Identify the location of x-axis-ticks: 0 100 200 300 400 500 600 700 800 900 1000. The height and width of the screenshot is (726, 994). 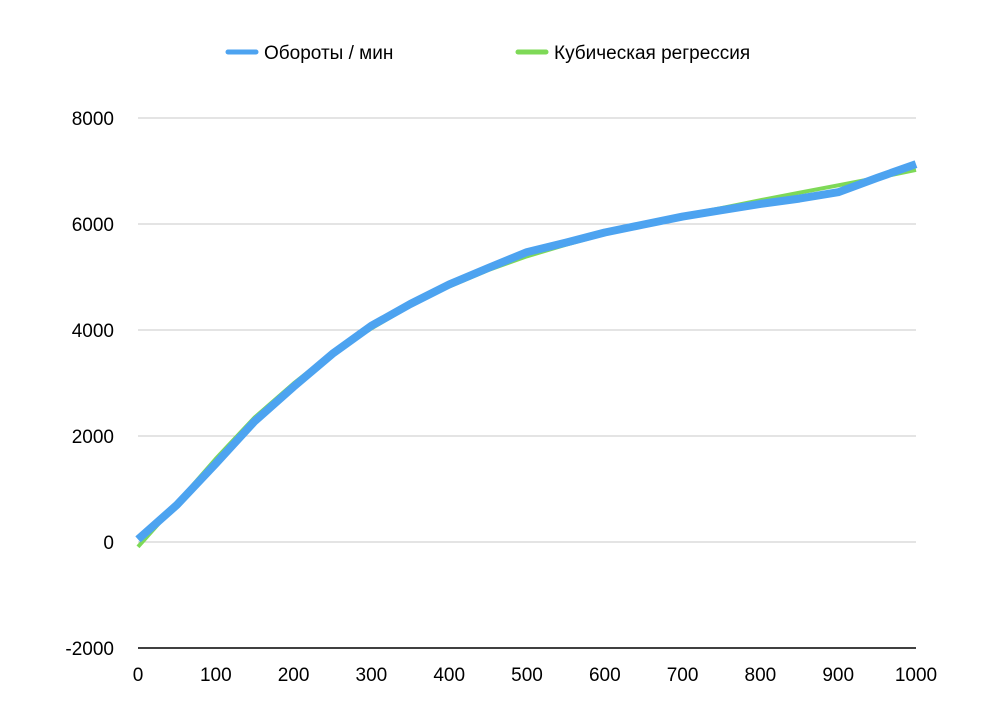
(535, 675).